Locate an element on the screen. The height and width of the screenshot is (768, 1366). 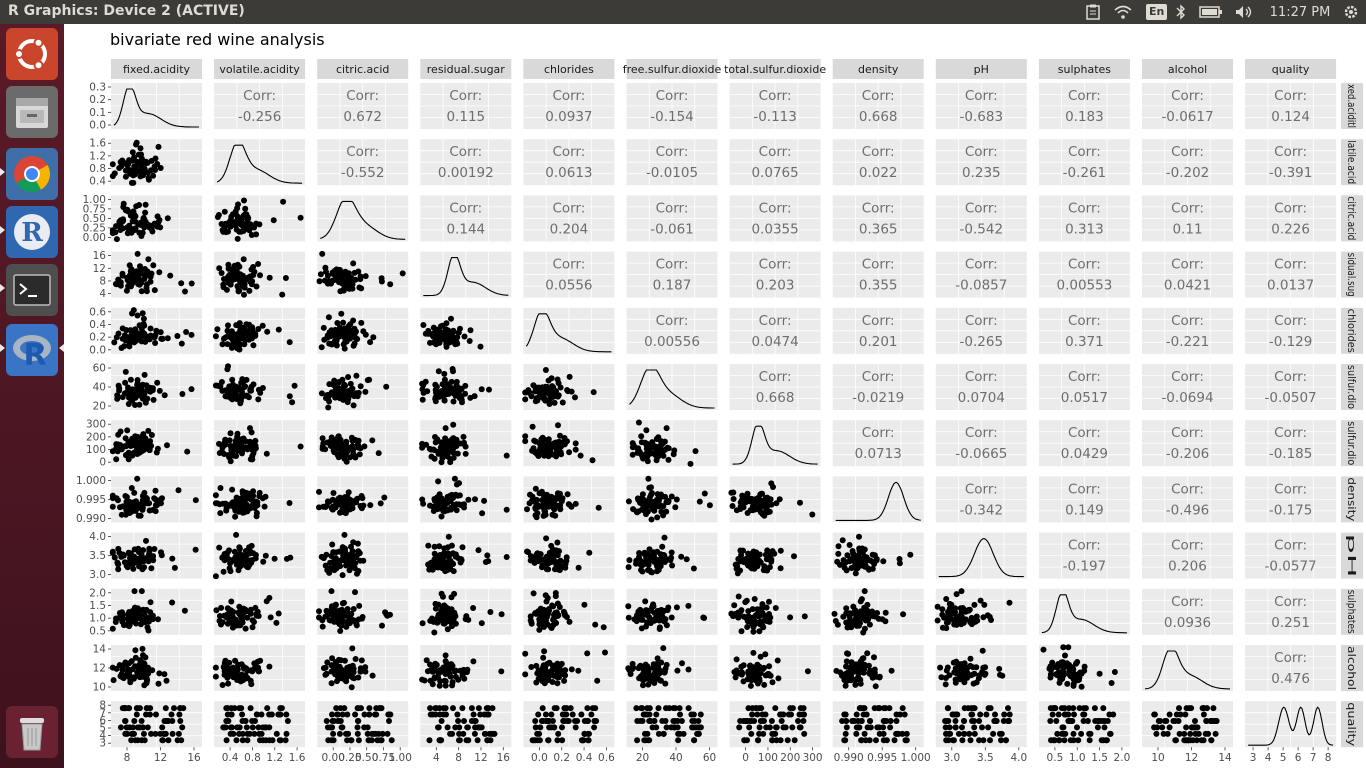
corr-value: -0.342 is located at coordinates (982, 510).